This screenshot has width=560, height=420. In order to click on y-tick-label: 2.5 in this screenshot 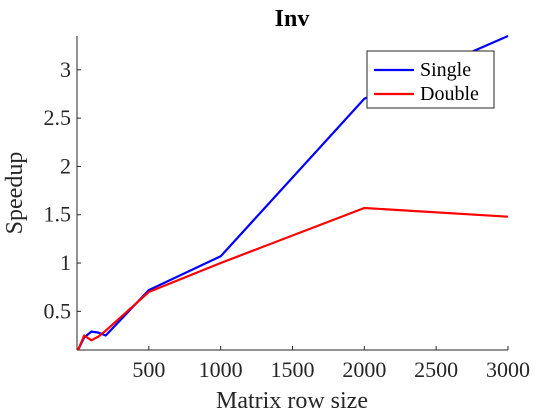, I will do `click(58, 117)`.